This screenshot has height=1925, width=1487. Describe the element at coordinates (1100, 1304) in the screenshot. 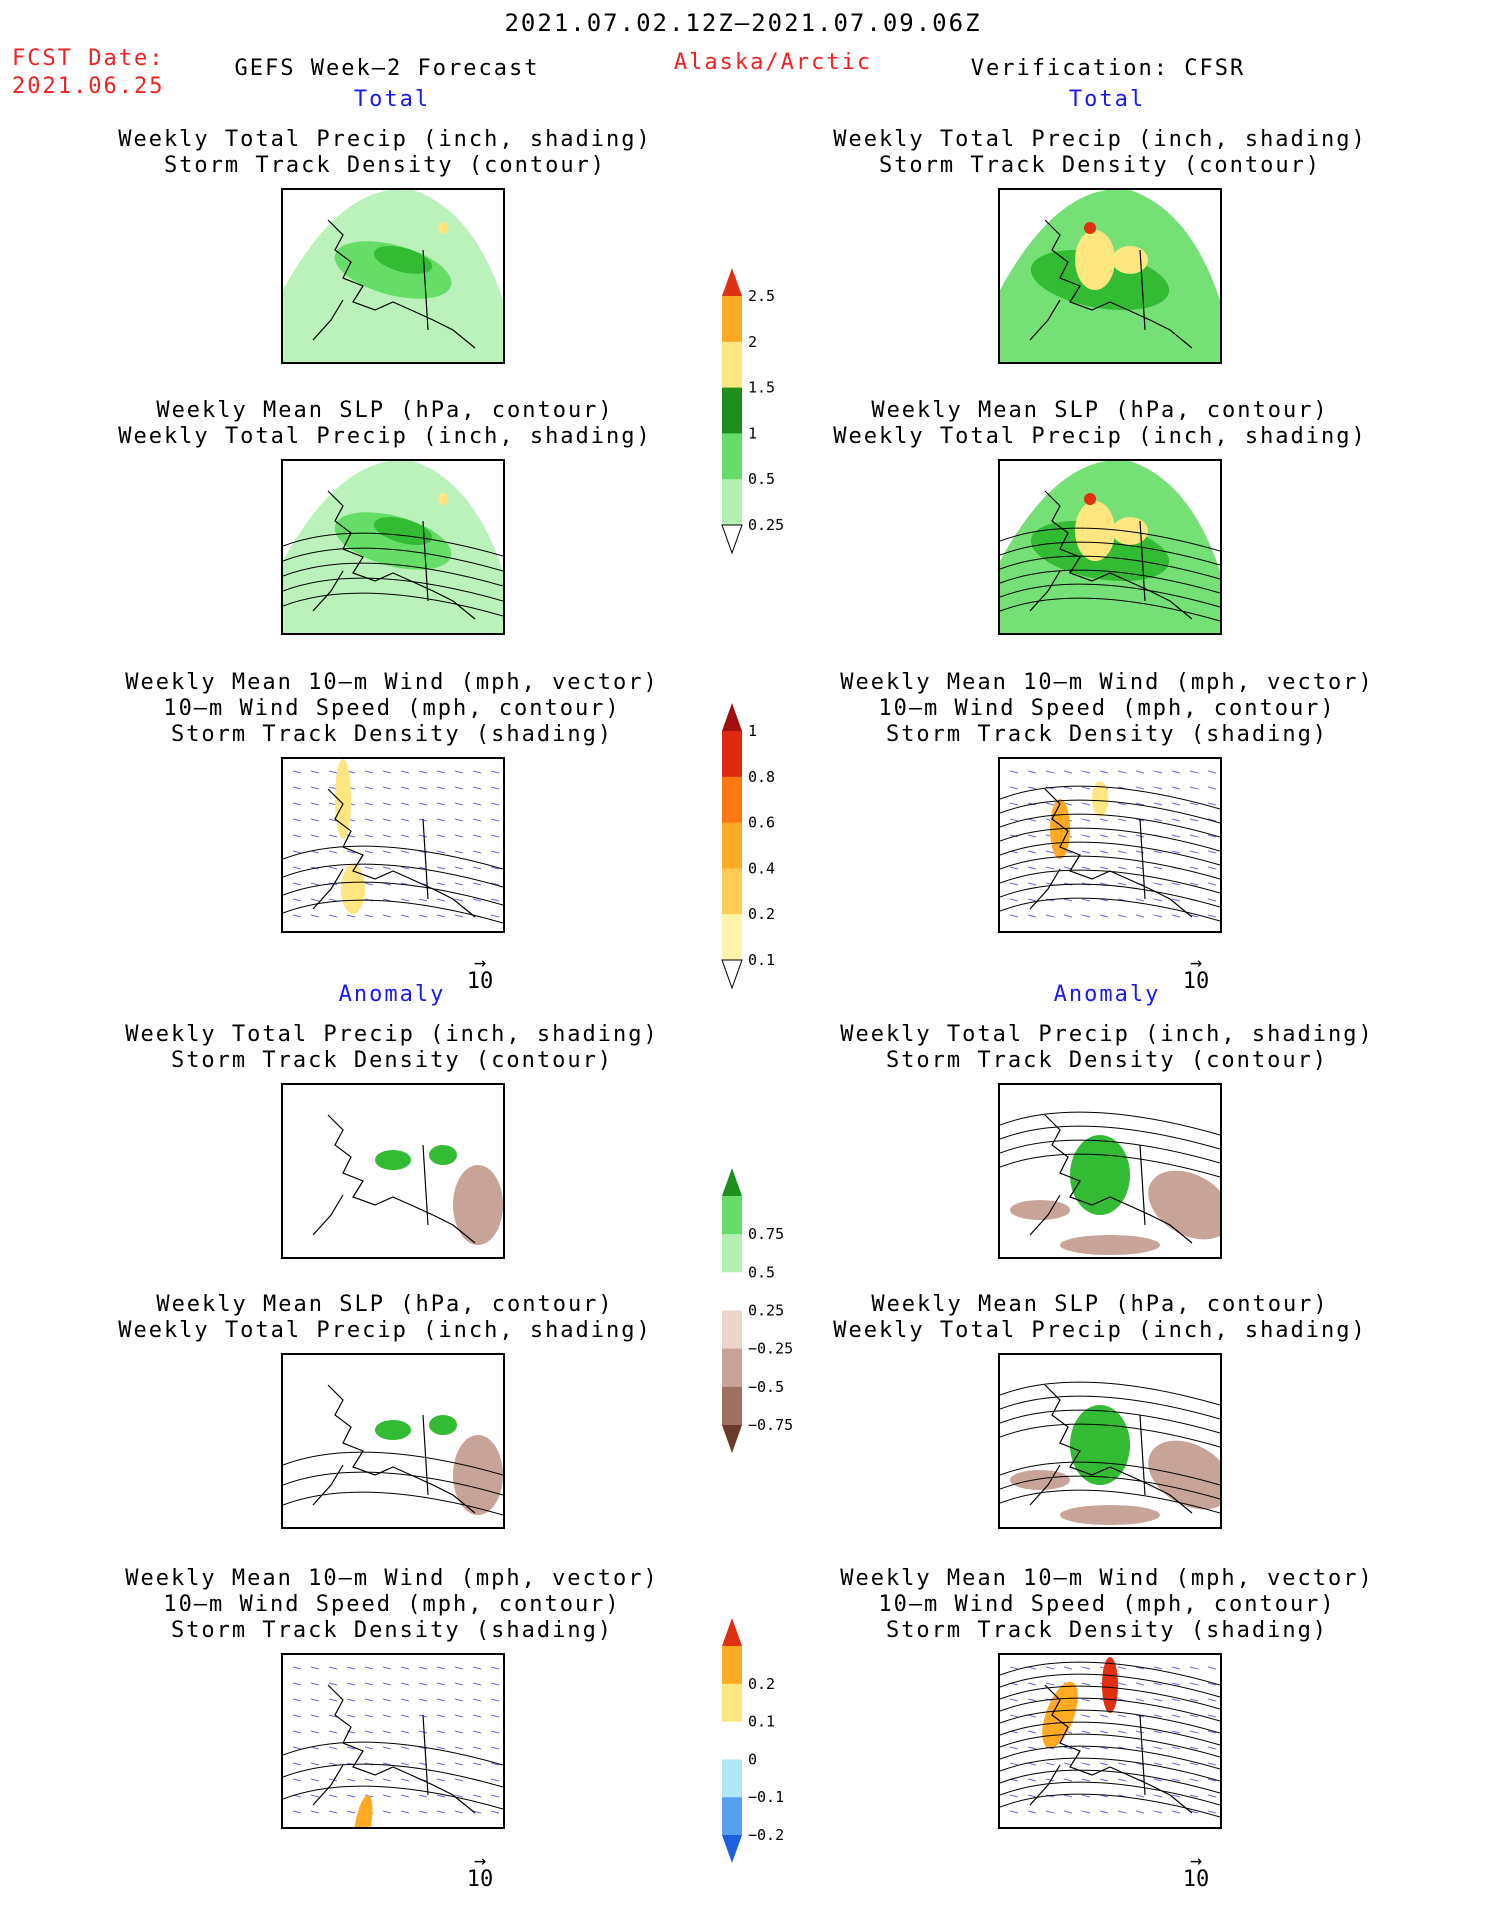

I see `title-r5-a: Weekly Mean SLP (hPa, contour)` at that location.